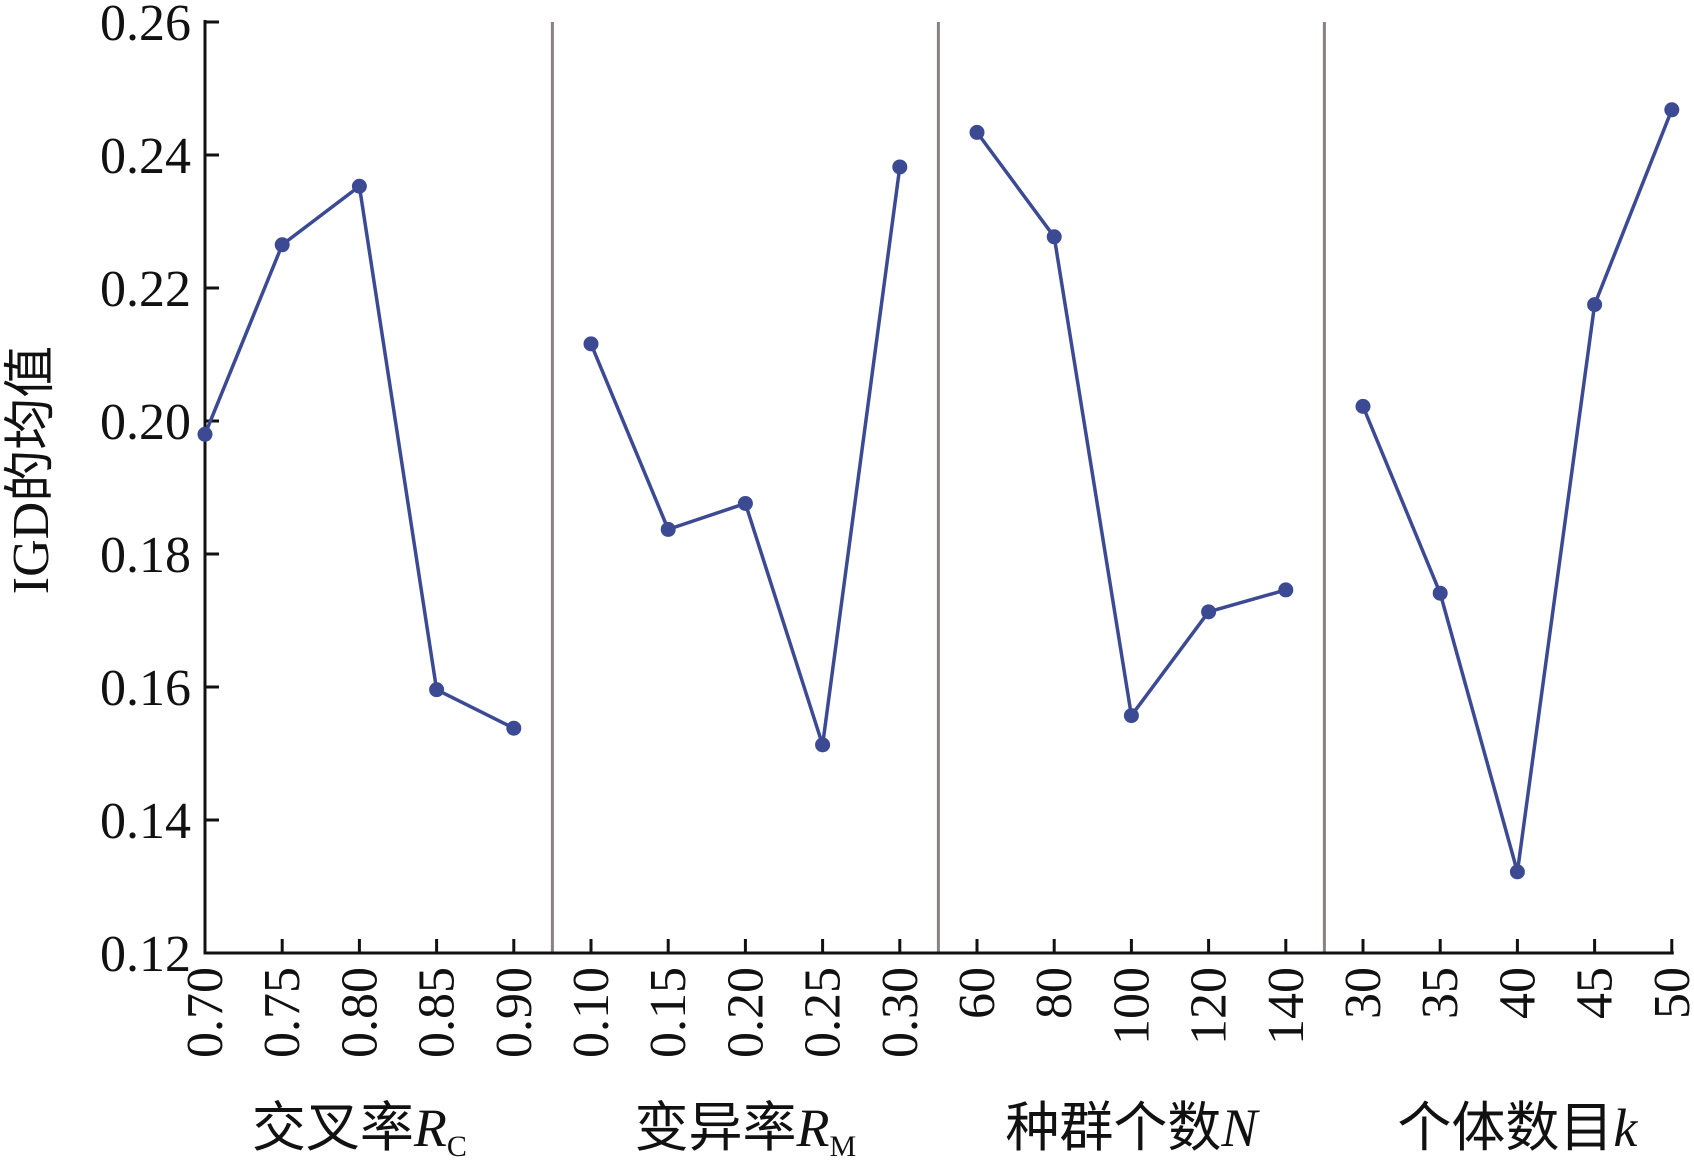  I want to click on group-label-text: 种群个数, so click(1113, 1128).